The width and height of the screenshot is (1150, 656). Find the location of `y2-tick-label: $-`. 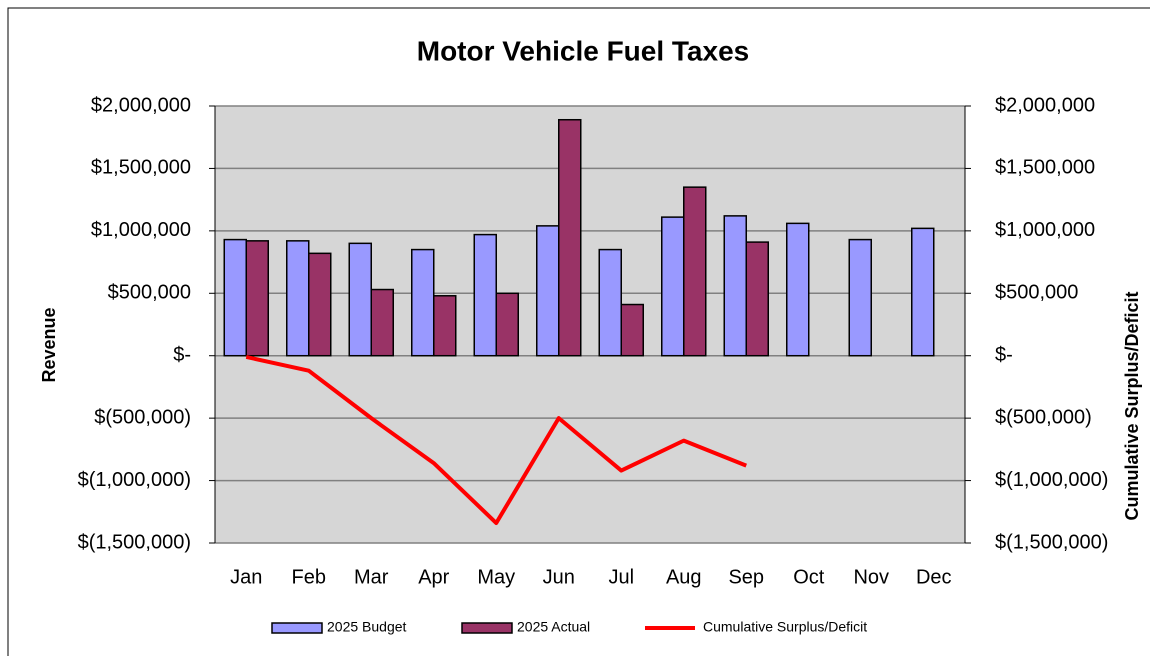

y2-tick-label: $- is located at coordinates (1004, 355).